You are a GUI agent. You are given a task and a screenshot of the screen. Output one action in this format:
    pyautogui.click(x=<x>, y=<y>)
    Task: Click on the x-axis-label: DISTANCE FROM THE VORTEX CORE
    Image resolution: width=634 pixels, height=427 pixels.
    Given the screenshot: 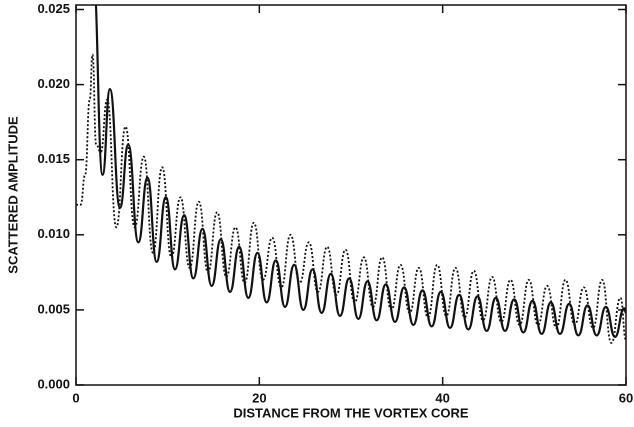 What is the action you would take?
    pyautogui.click(x=351, y=412)
    